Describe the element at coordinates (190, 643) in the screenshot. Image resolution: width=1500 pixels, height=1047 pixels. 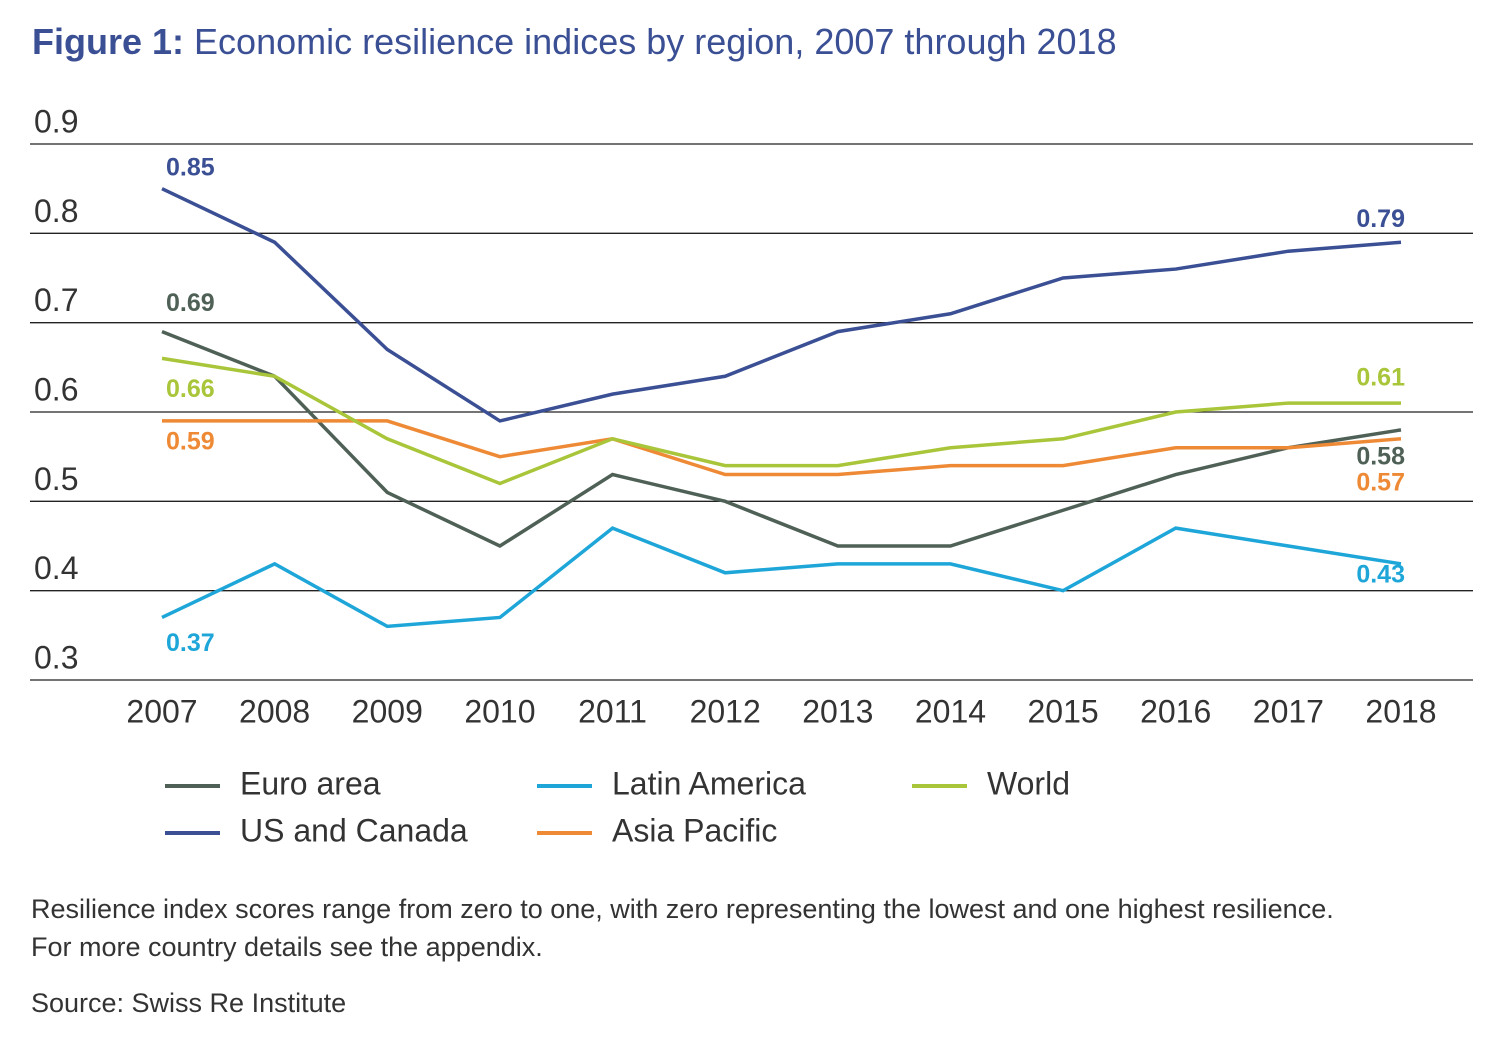
I see `data-label: 0.37` at that location.